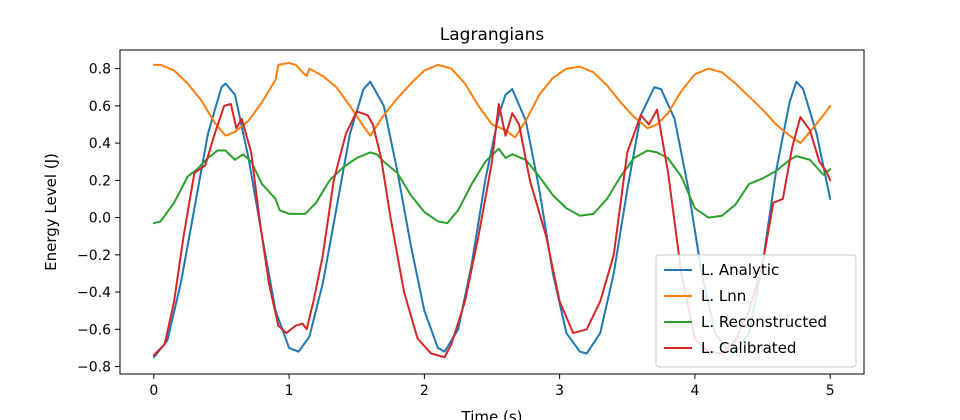  Describe the element at coordinates (694, 391) in the screenshot. I see `x-tick-label: 4` at that location.